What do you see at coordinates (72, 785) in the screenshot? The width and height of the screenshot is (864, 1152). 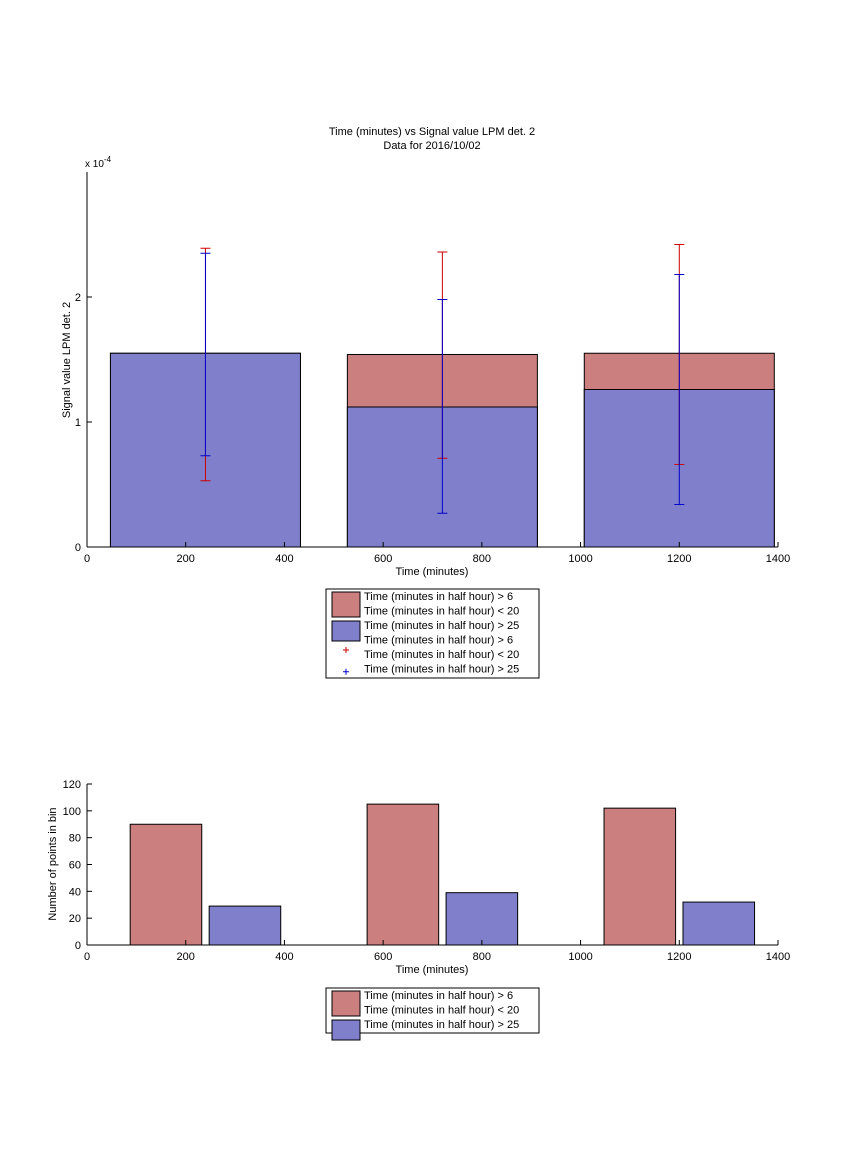 I see `y-tick-label: 120` at bounding box center [72, 785].